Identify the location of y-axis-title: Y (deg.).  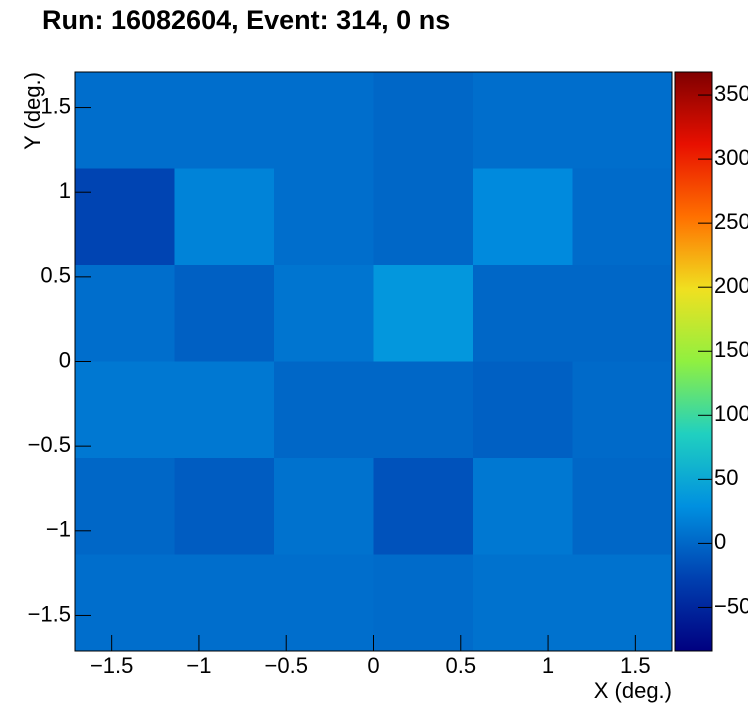
(32, 111).